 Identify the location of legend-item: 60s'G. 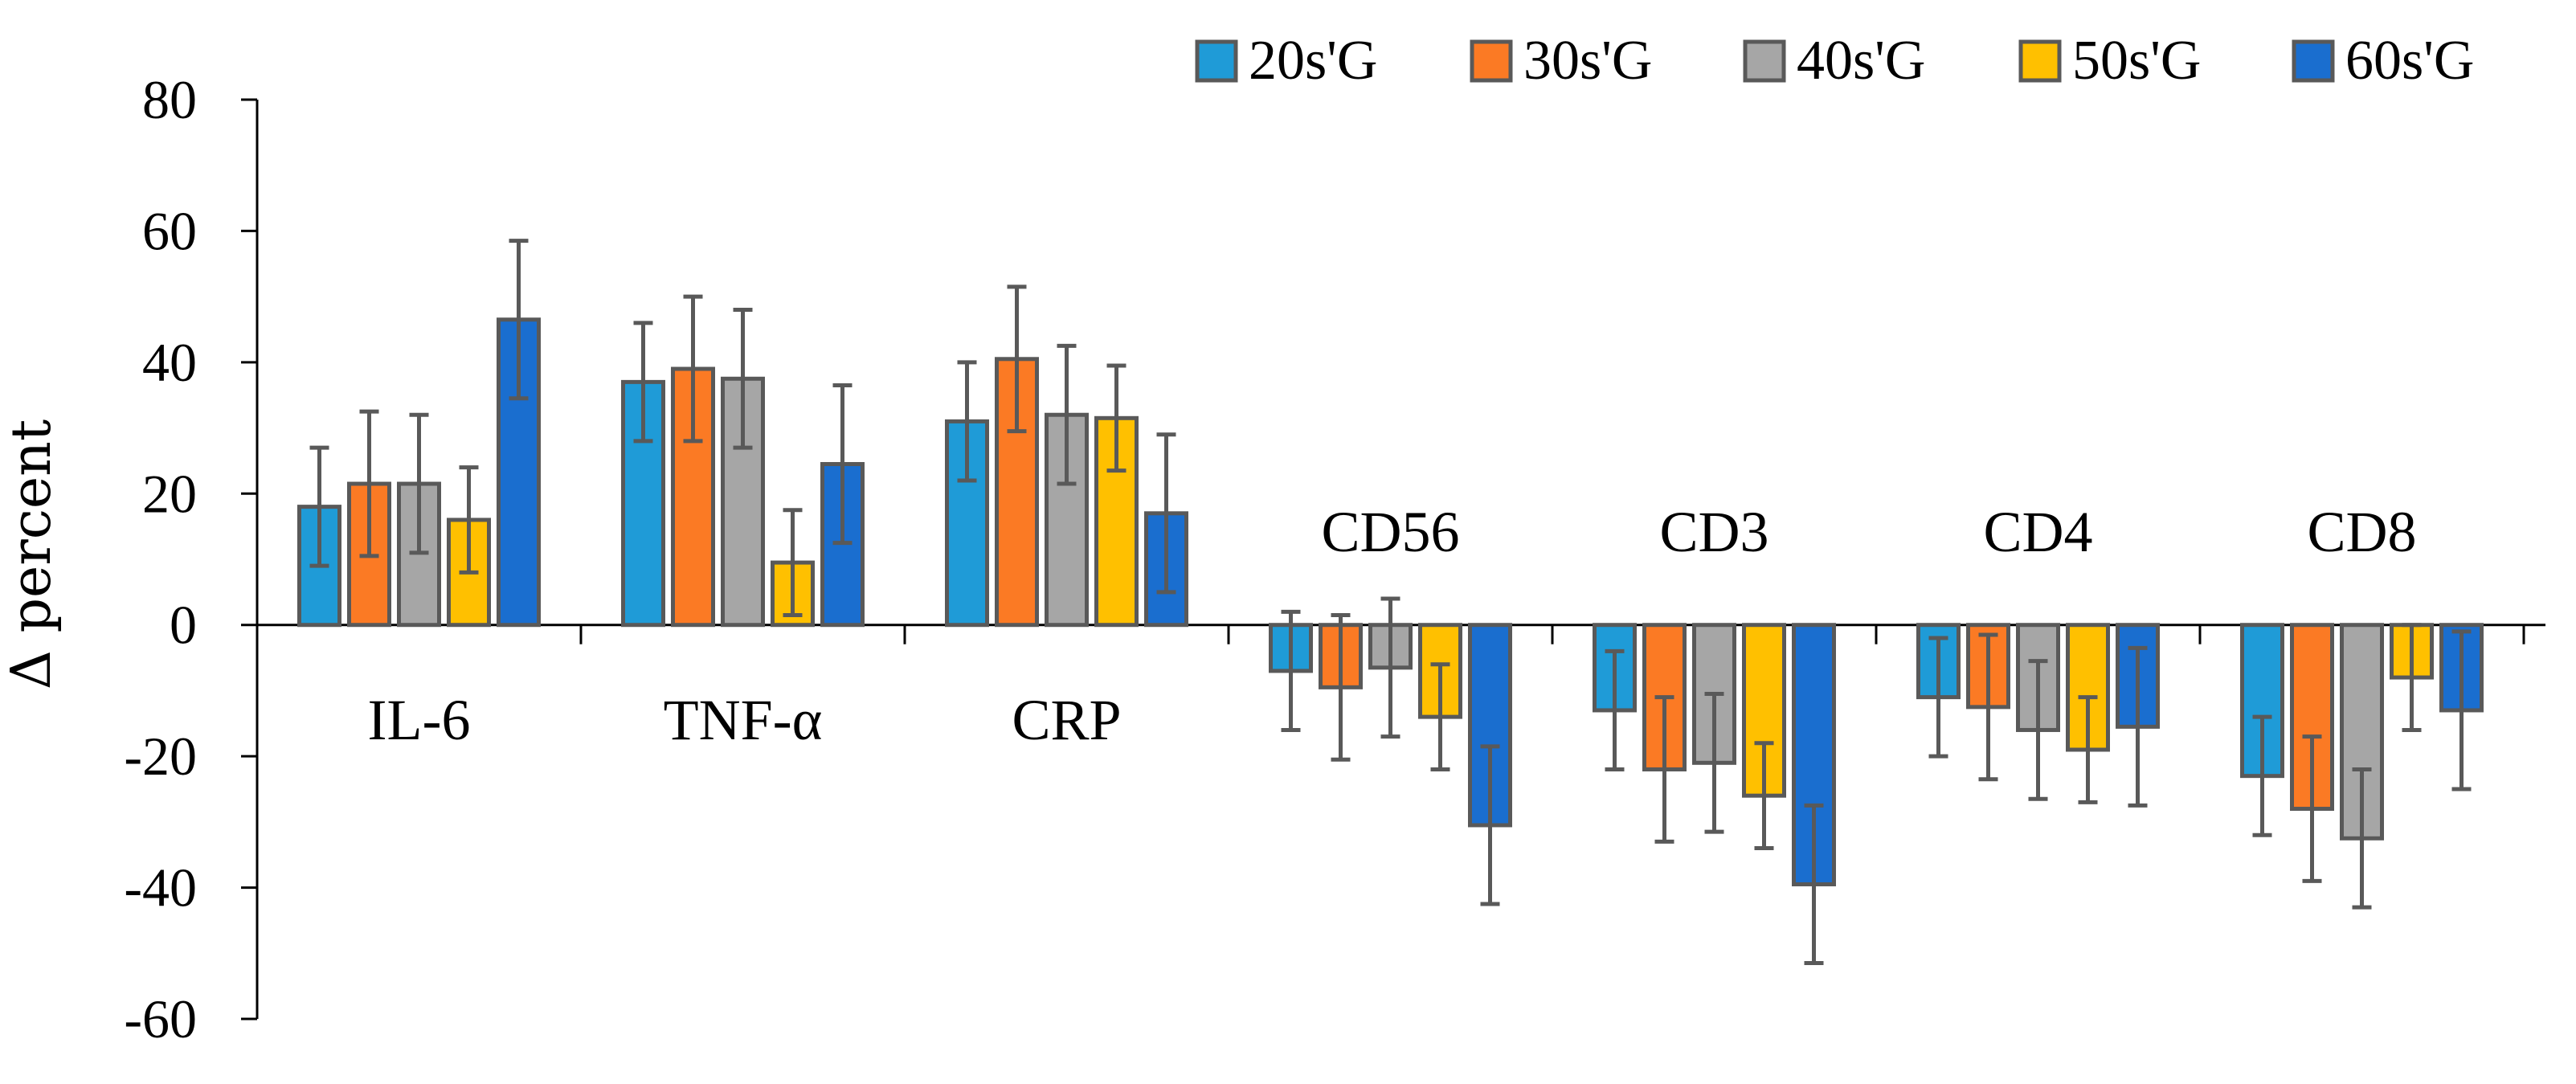
(2383, 61).